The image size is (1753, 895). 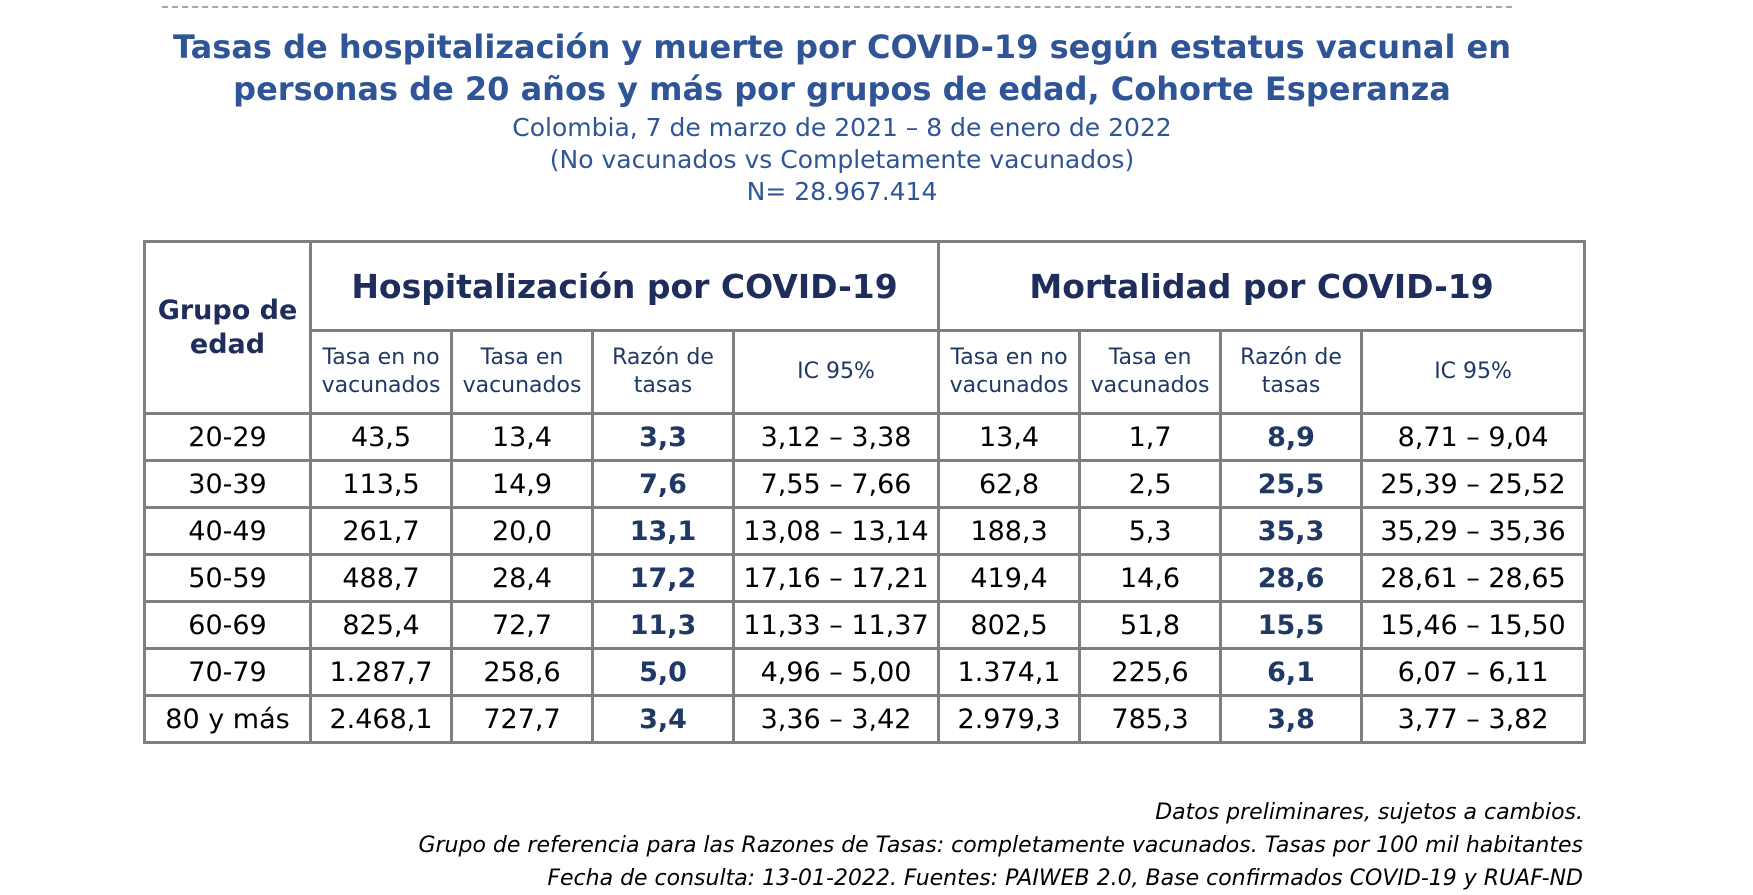 What do you see at coordinates (1291, 672) in the screenshot?
I see `mort-rate-ratio-cell: 6,1` at bounding box center [1291, 672].